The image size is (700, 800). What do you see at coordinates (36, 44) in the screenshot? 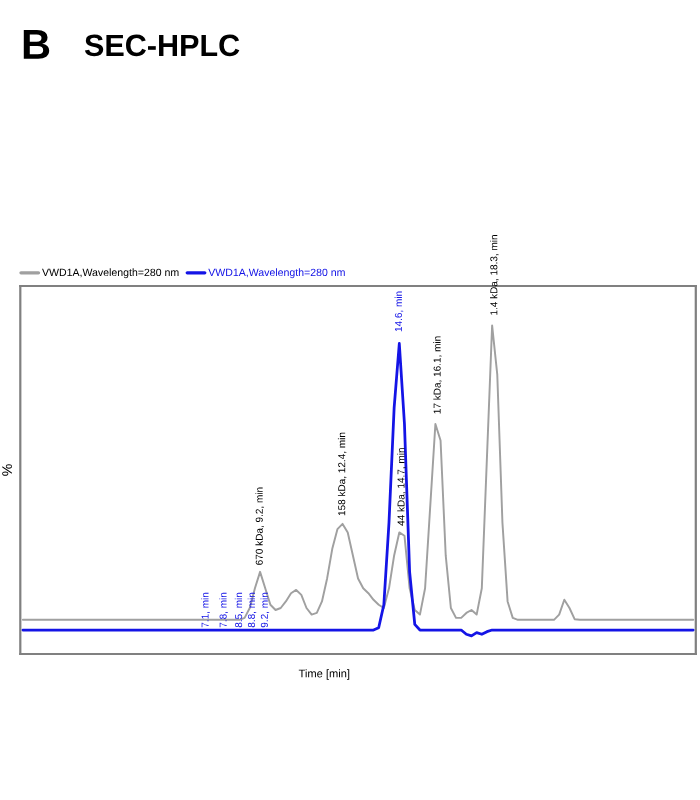
I see `text: B` at bounding box center [36, 44].